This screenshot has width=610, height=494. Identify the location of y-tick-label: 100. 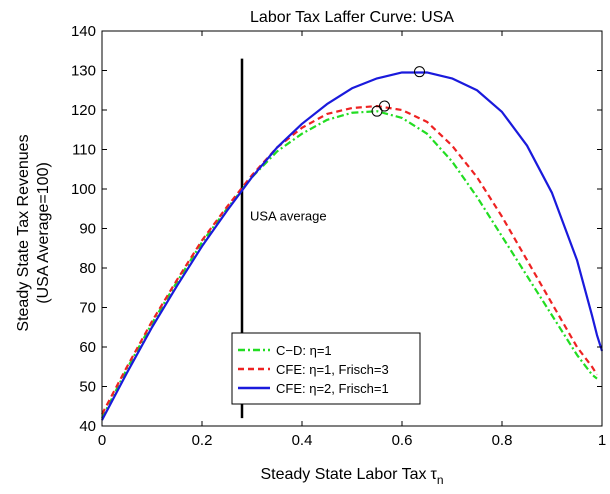
(83, 189).